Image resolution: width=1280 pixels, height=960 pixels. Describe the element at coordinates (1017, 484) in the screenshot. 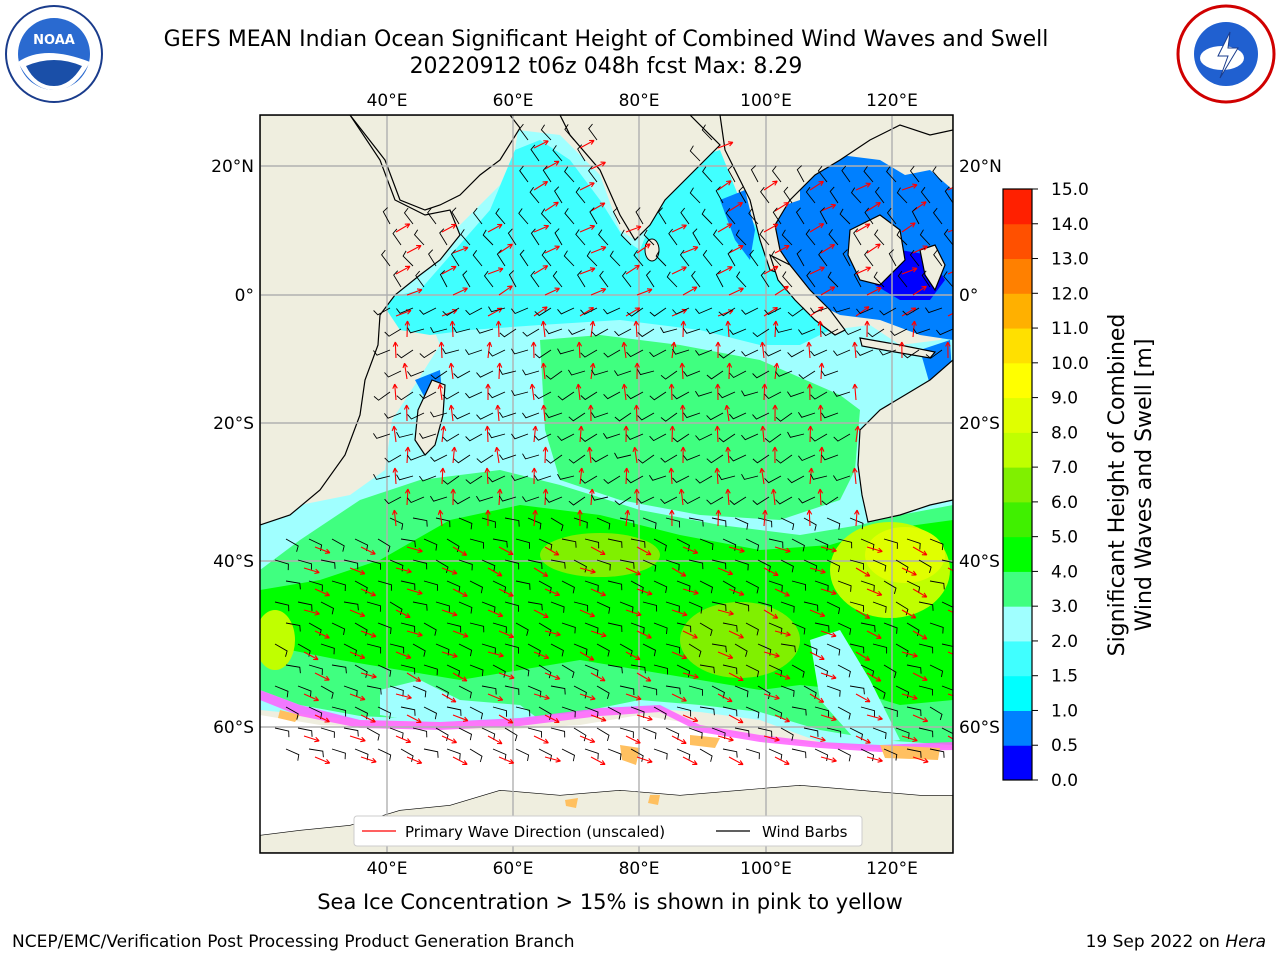

I see `colorbar-frame` at that location.